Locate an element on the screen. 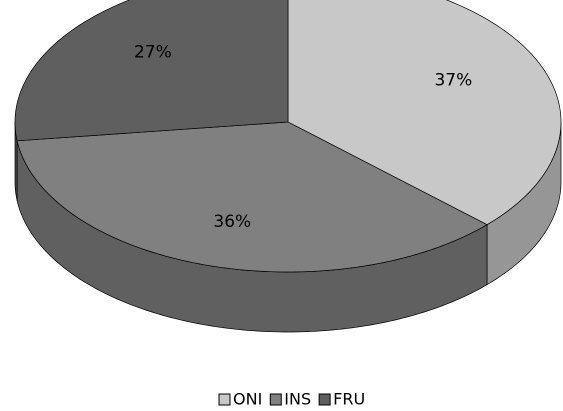  data-label: 36% is located at coordinates (232, 222).